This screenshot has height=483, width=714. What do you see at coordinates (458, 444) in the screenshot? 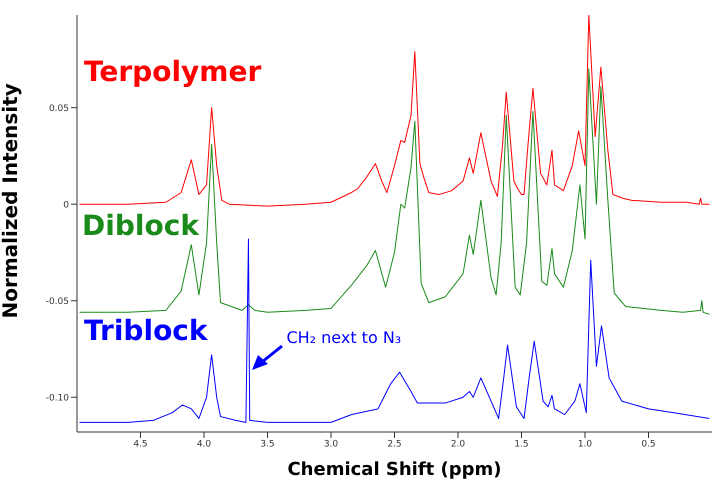
I see `x-tick-label: 2.0` at bounding box center [458, 444].